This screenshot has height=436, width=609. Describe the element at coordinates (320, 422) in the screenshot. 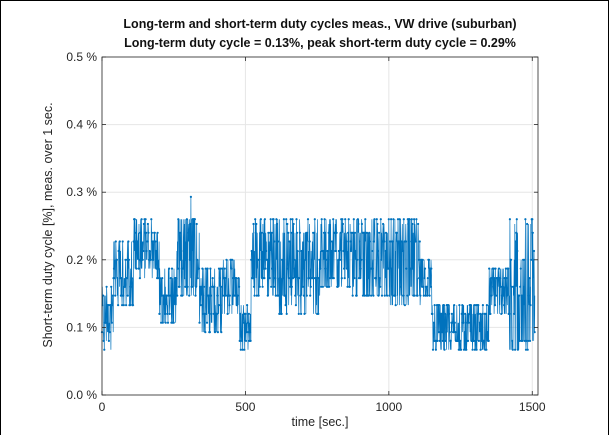

I see `x-axis-label: time [sec.]` at that location.